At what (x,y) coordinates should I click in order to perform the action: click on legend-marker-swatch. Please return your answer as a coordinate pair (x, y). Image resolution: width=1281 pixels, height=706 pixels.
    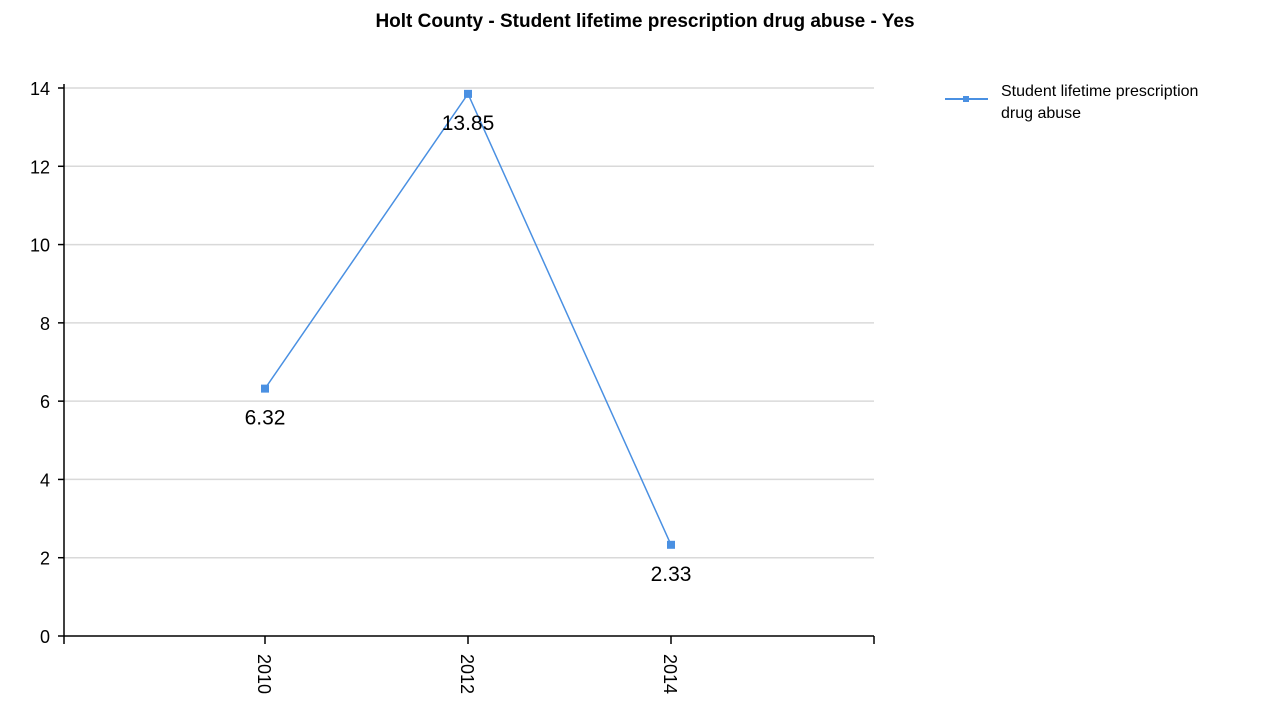
    Looking at the image, I should click on (966, 99).